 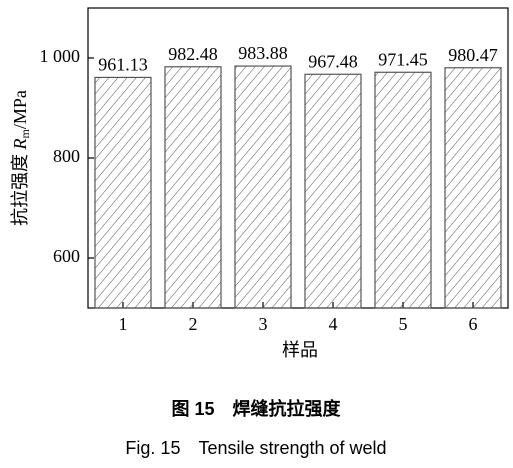 I want to click on value-label: 967.48, so click(x=333, y=61).